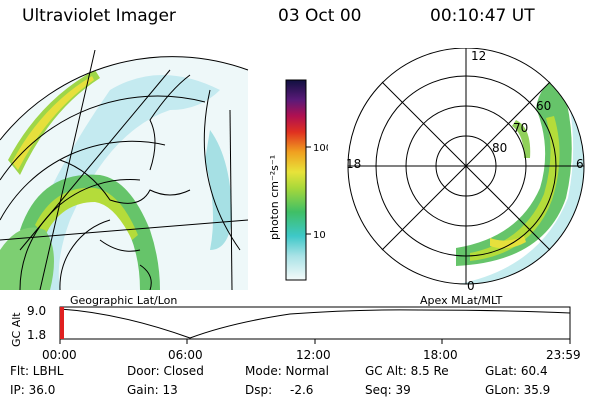 This screenshot has width=600, height=400. What do you see at coordinates (478, 56) in the screenshot?
I see `mlt-12-label: 12` at bounding box center [478, 56].